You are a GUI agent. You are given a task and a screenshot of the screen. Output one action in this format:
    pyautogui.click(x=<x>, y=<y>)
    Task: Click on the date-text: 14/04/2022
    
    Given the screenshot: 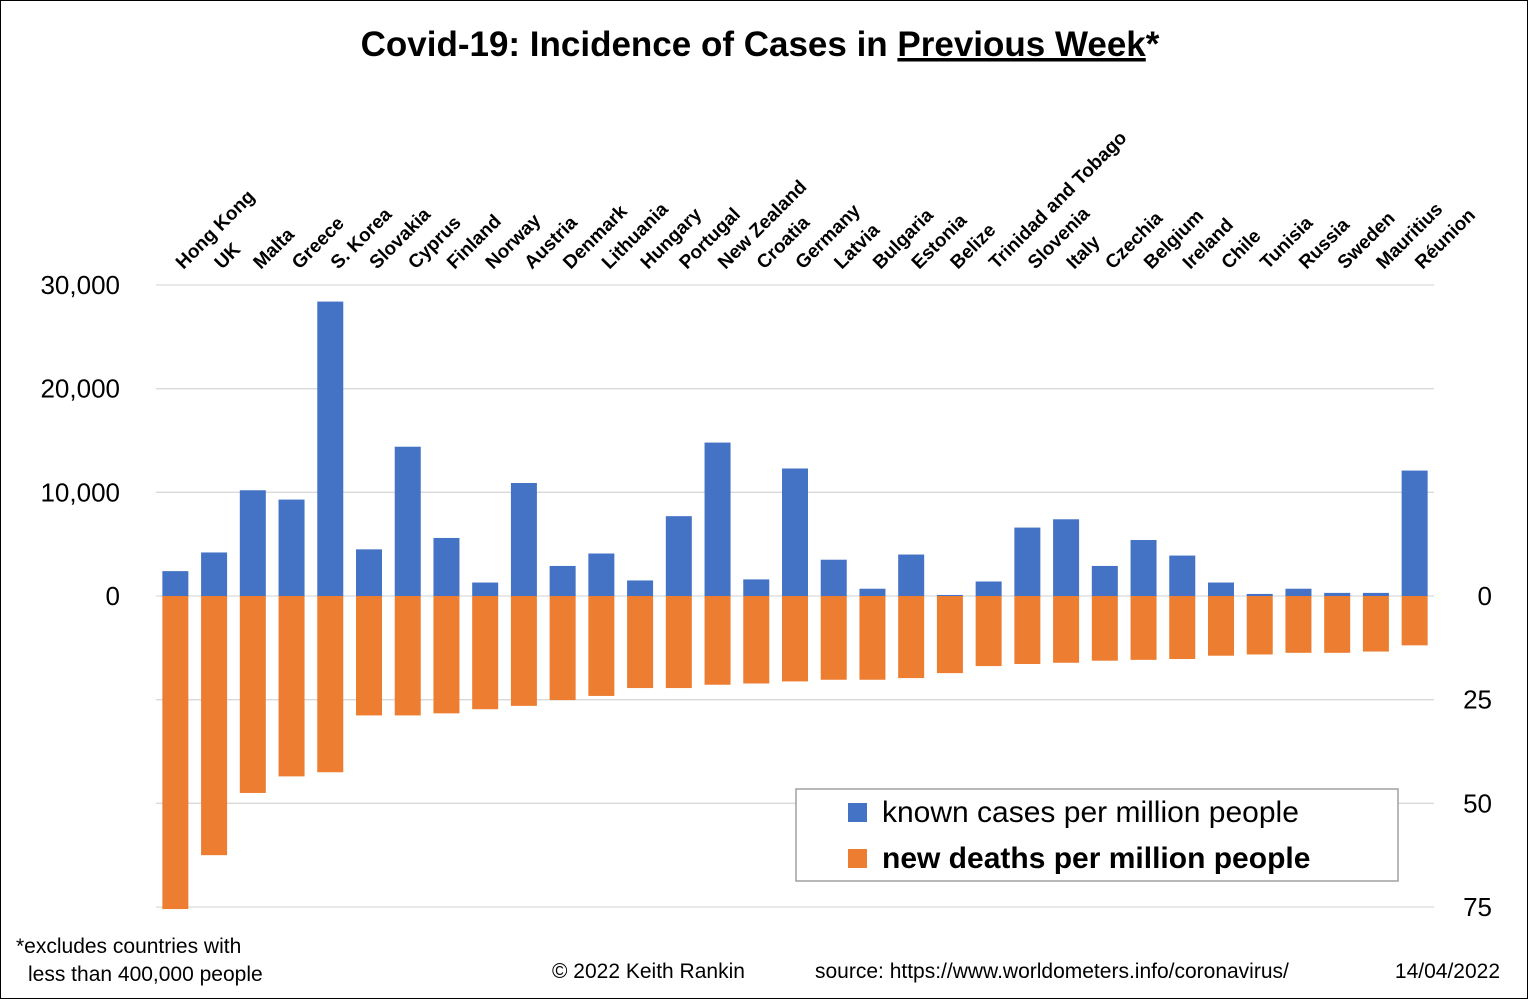 What is the action you would take?
    pyautogui.click(x=1447, y=971)
    